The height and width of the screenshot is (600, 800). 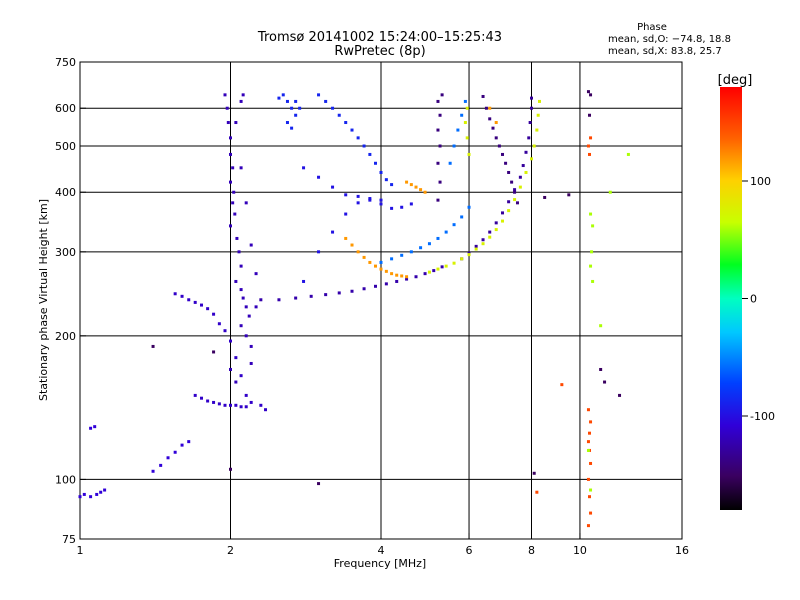 What do you see at coordinates (65, 252) in the screenshot?
I see `y-tick-label: 300` at bounding box center [65, 252].